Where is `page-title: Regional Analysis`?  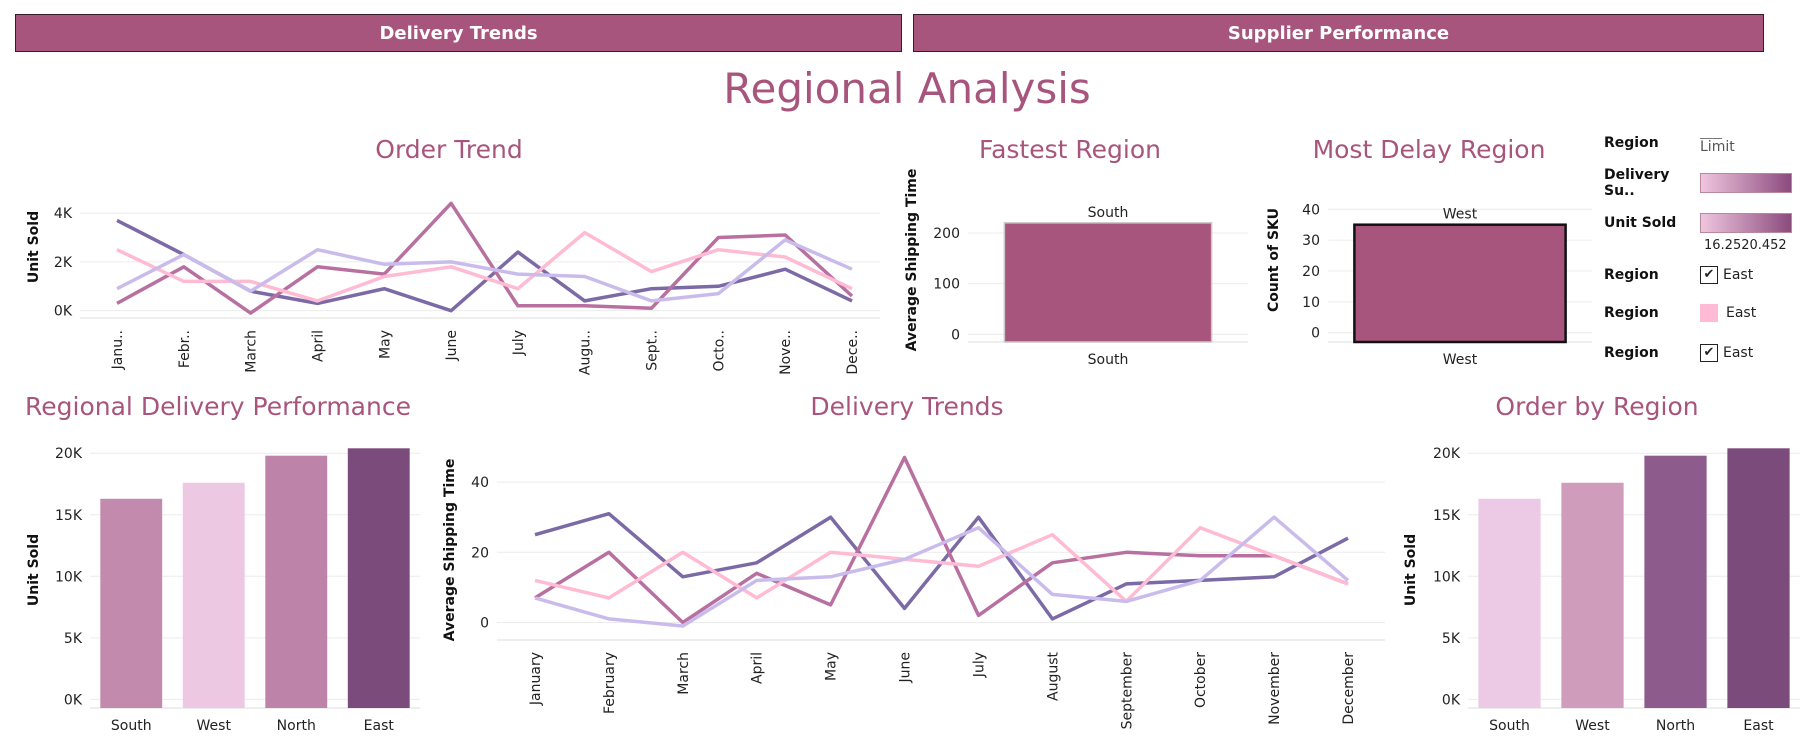 page-title: Regional Analysis is located at coordinates (907, 88).